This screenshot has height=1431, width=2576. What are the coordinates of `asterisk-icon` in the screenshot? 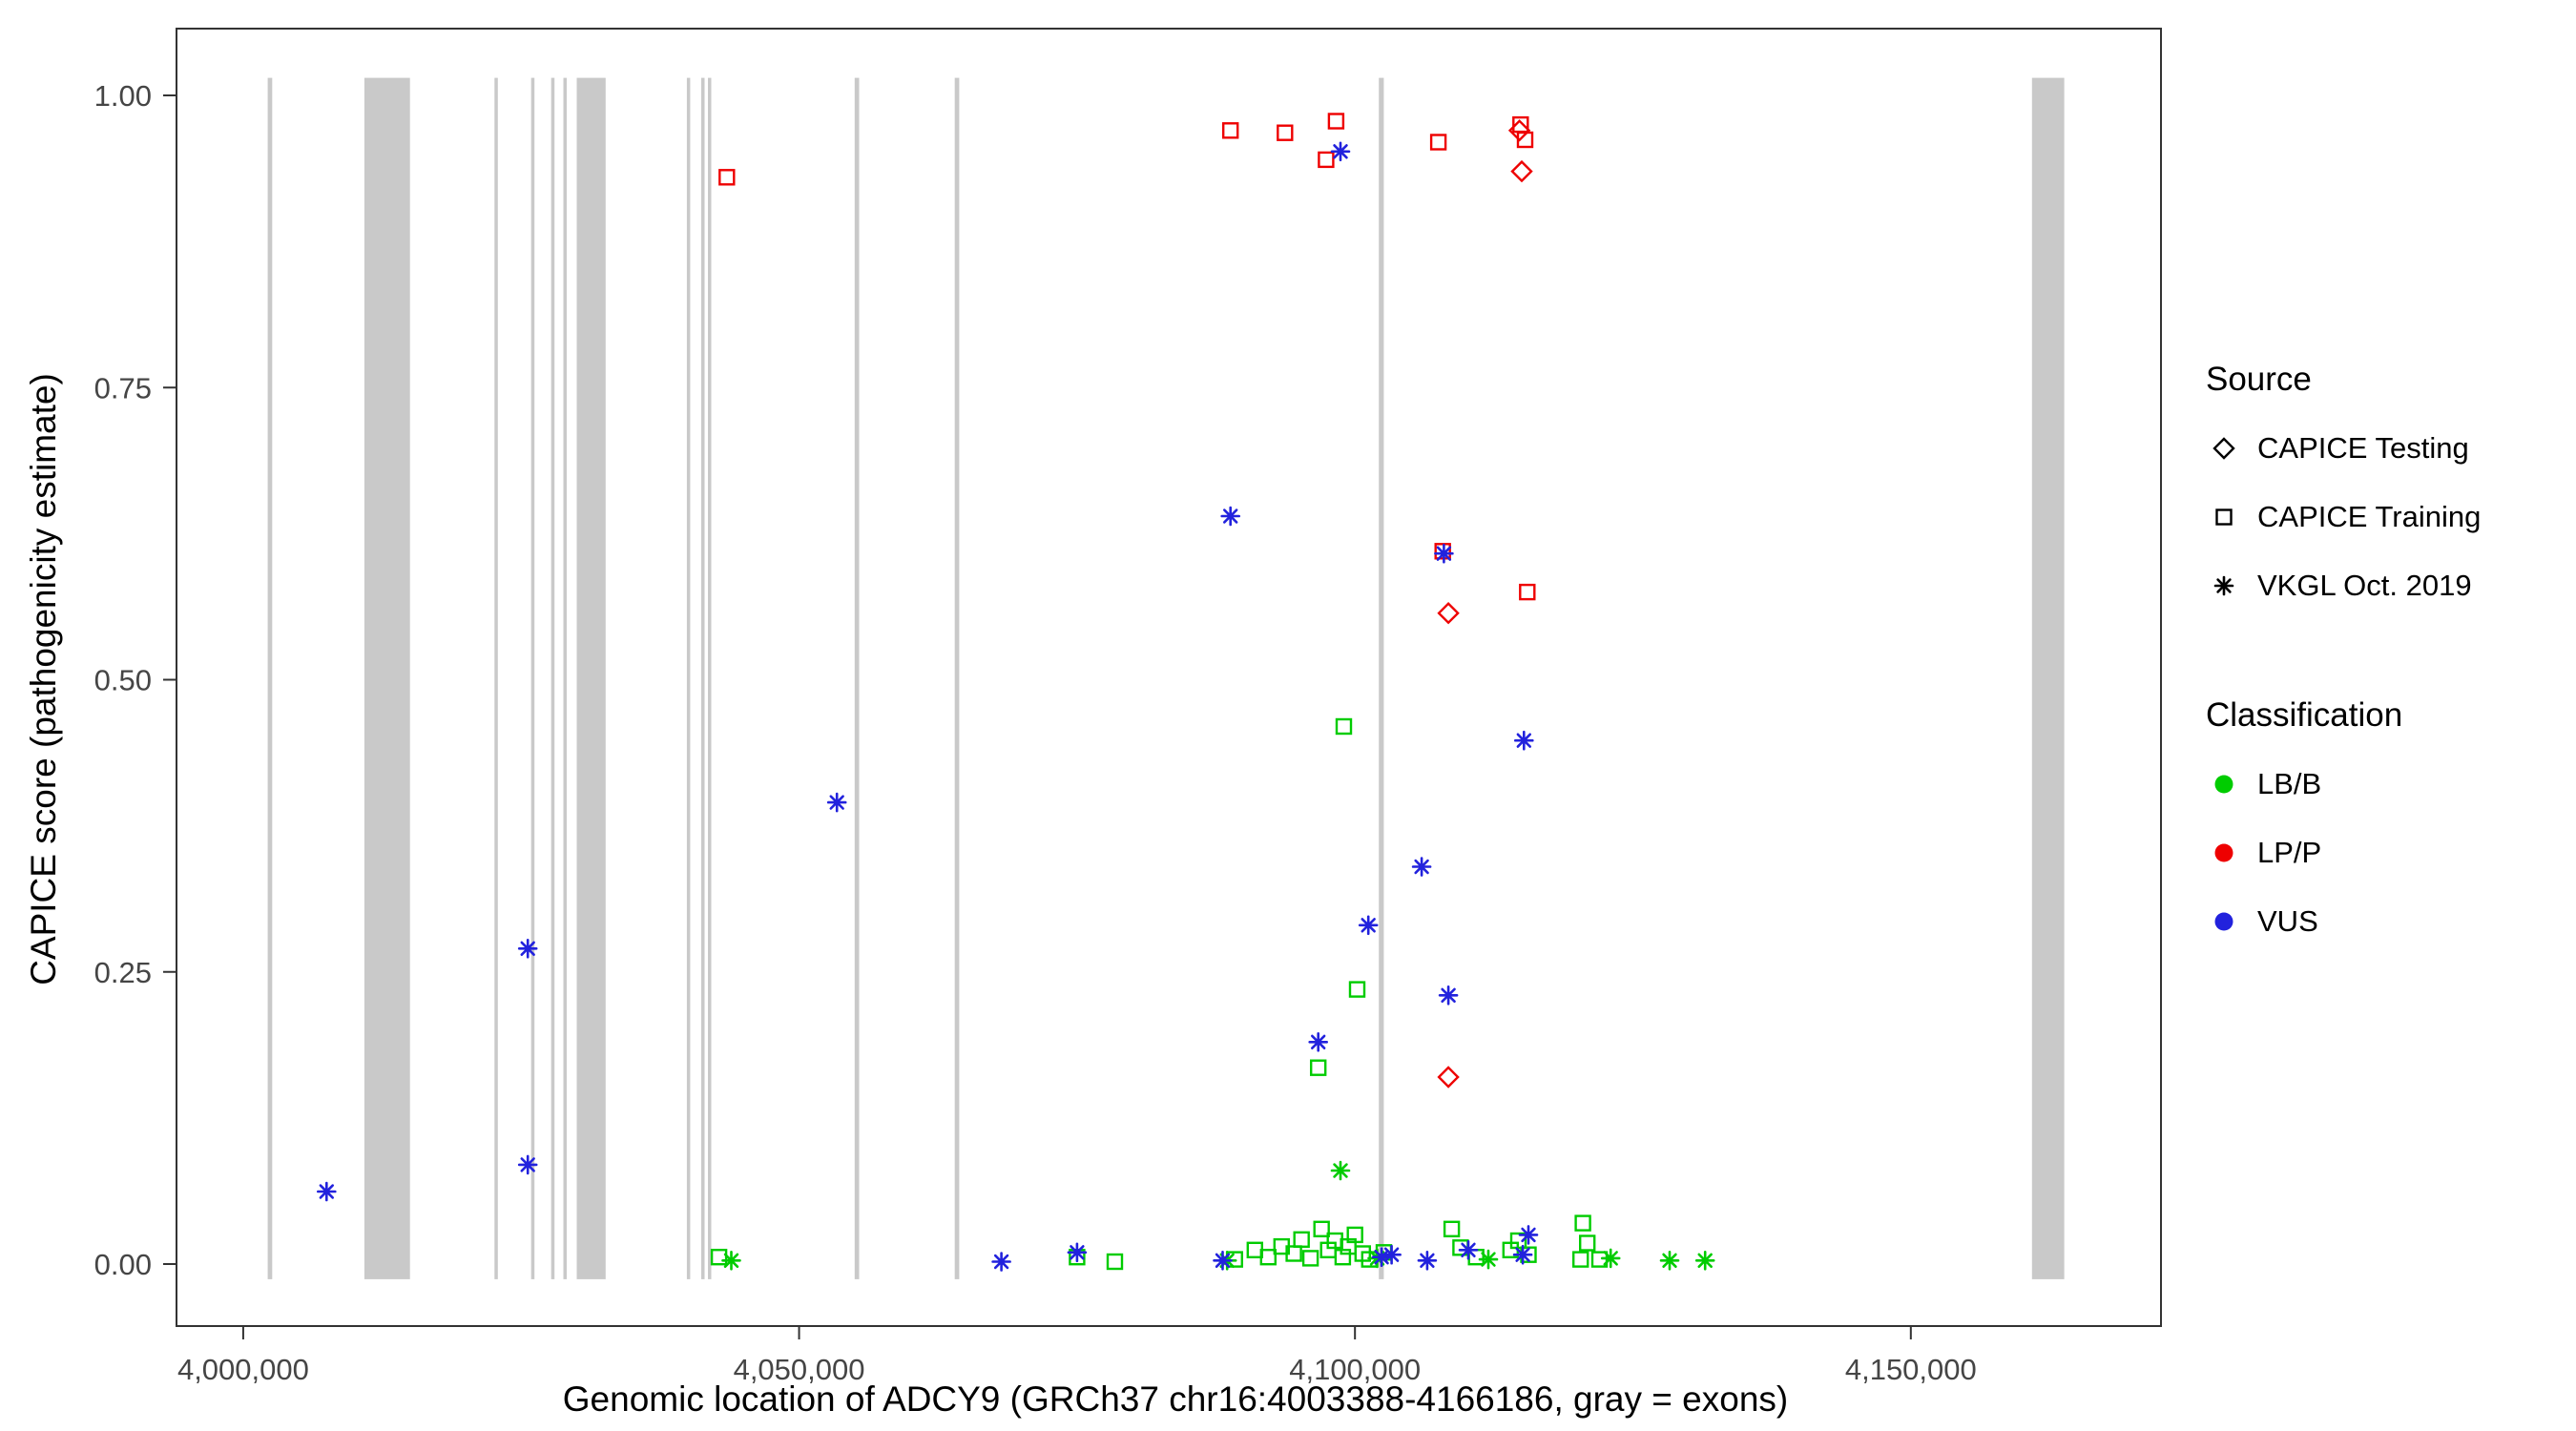 It's located at (2223, 585).